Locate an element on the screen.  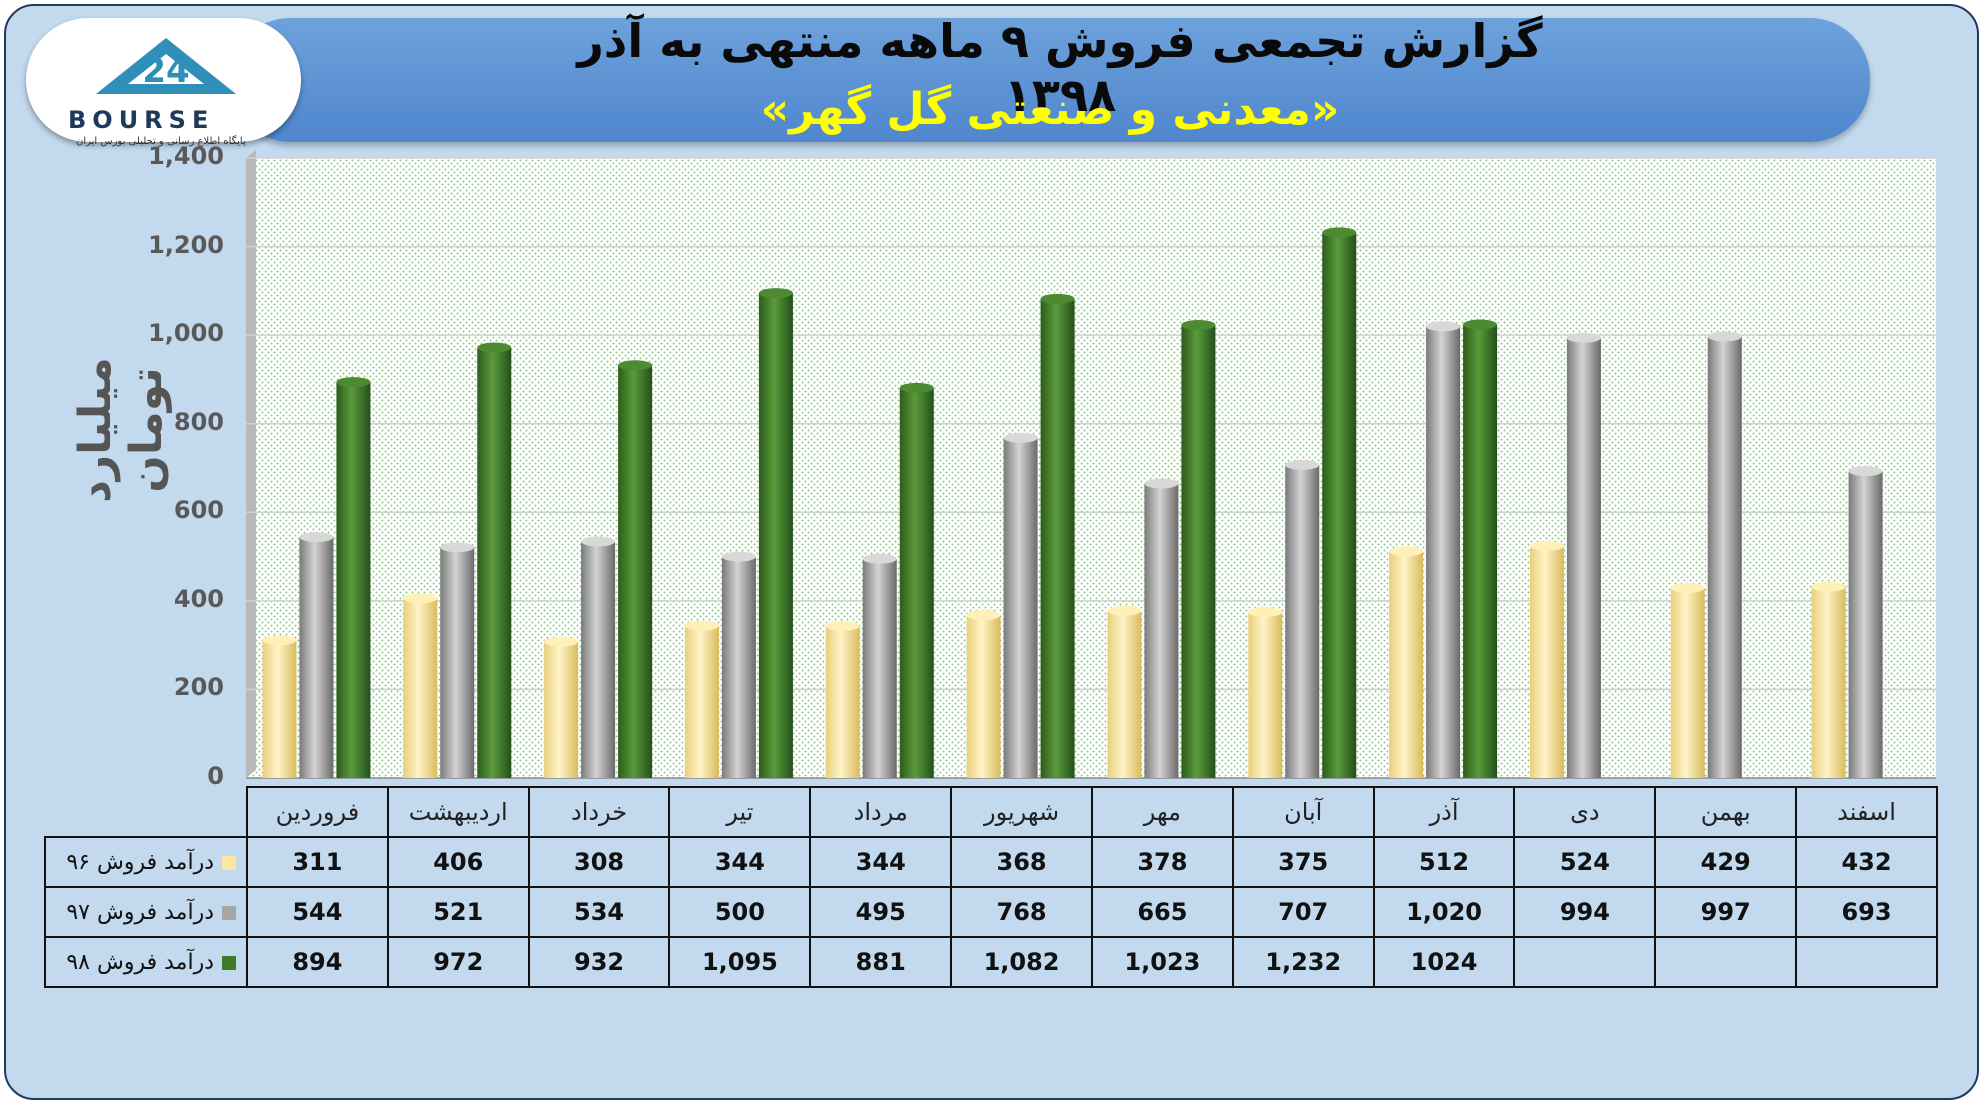
legend-entry-96: درآمد فروش ۹۶ is located at coordinates (146, 862).